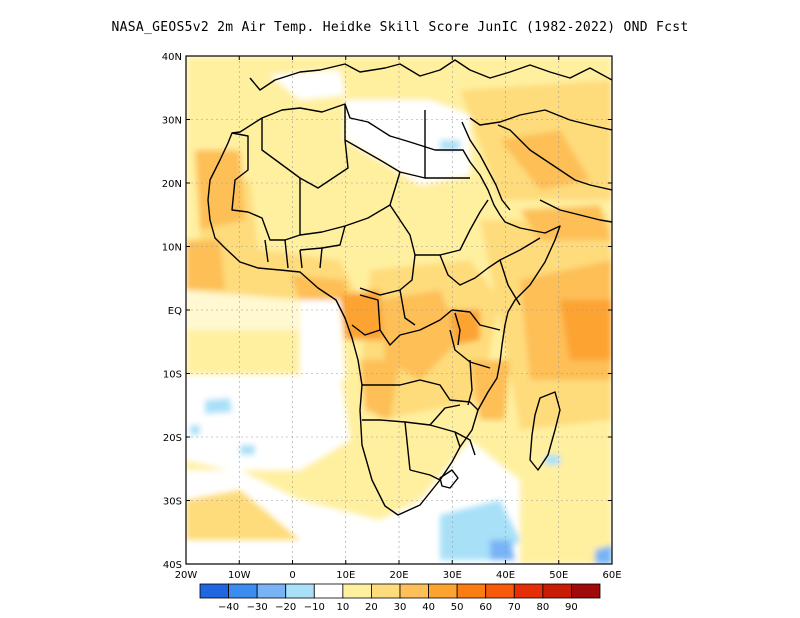 The width and height of the screenshot is (800, 618). What do you see at coordinates (172, 248) in the screenshot?
I see `lat-tick-label: 10N` at bounding box center [172, 248].